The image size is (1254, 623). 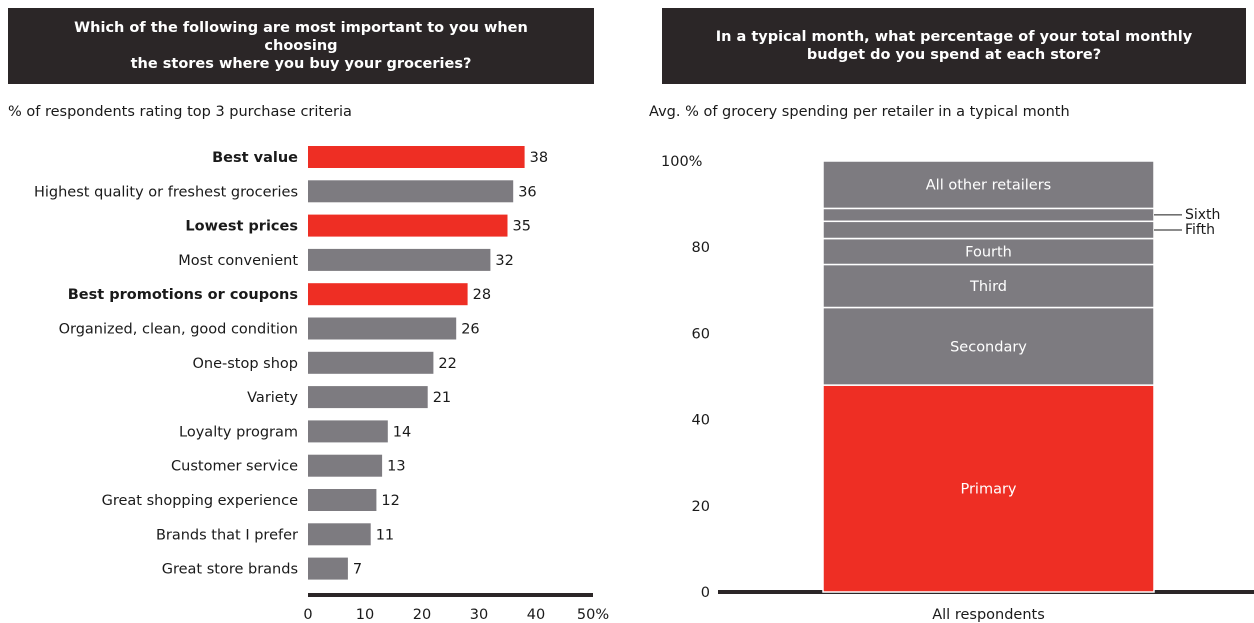 What do you see at coordinates (470, 330) in the screenshot?
I see `value-label: 26` at bounding box center [470, 330].